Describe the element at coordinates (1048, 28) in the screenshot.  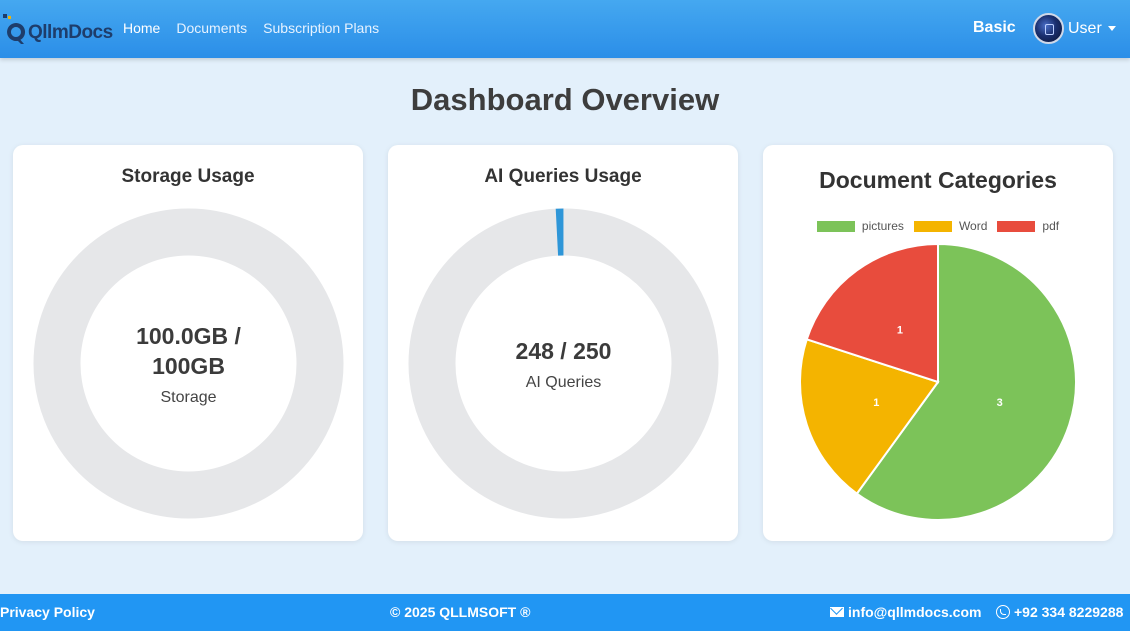
I see `avatar` at that location.